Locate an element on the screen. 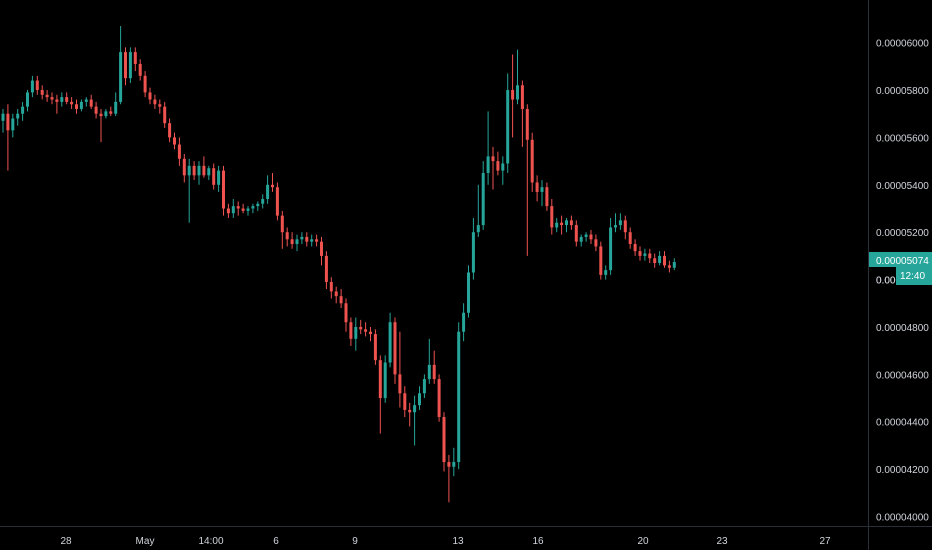 The width and height of the screenshot is (932, 550). bar-countdown: 12:40 is located at coordinates (912, 276).